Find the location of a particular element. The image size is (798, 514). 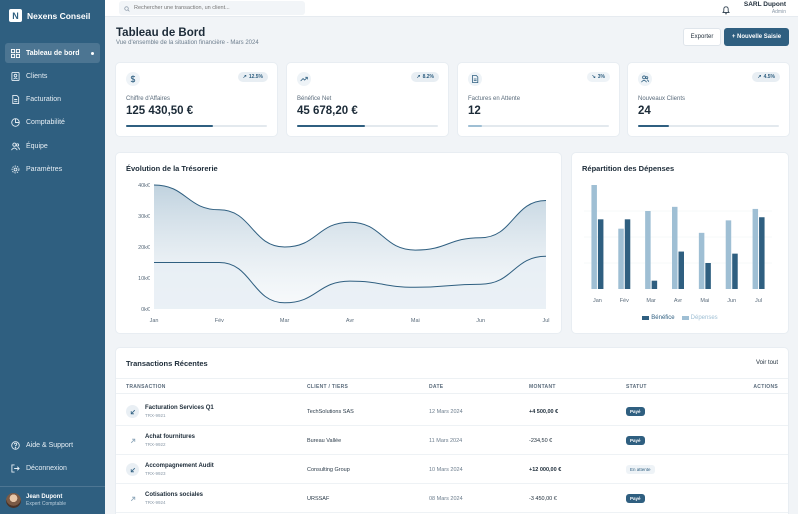

new-entry-button: + Nouvelle Saisie is located at coordinates (756, 37).